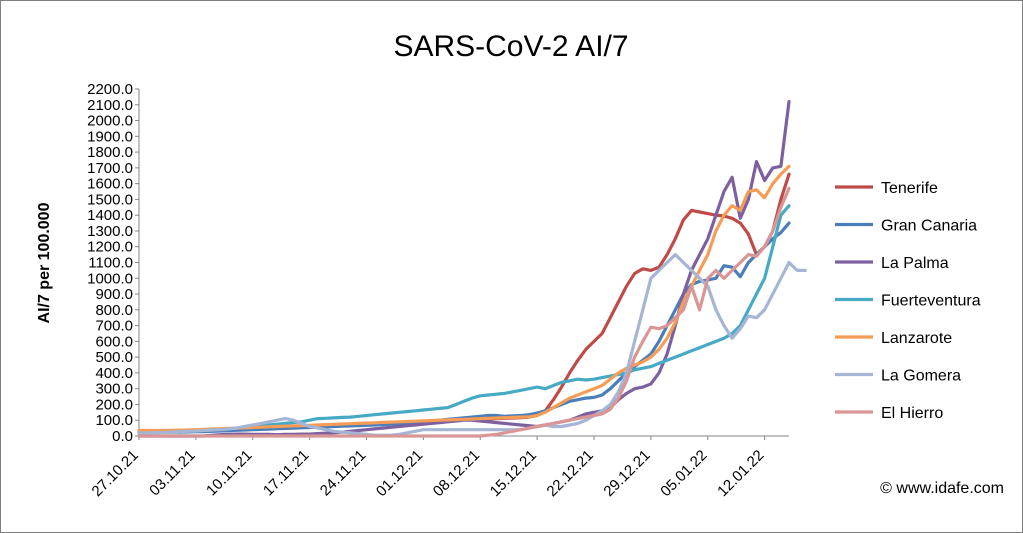  Describe the element at coordinates (343, 473) in the screenshot. I see `x-tick-label: 24.11.21` at that location.